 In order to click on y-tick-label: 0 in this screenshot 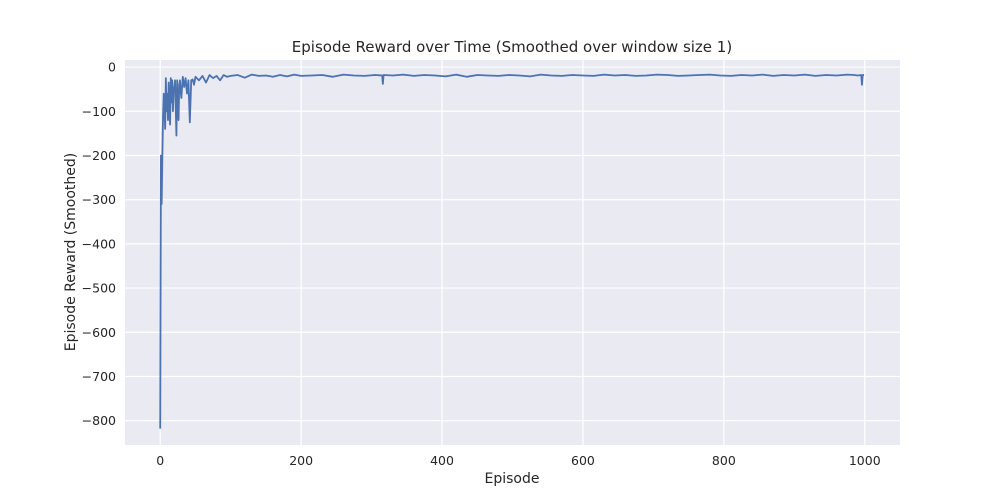, I will do `click(112, 67)`.